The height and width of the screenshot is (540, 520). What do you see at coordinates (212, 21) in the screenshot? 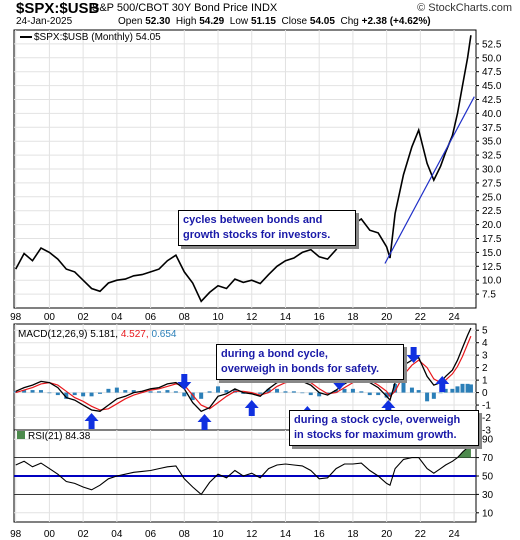
I see `high-value: 54.29` at bounding box center [212, 21].